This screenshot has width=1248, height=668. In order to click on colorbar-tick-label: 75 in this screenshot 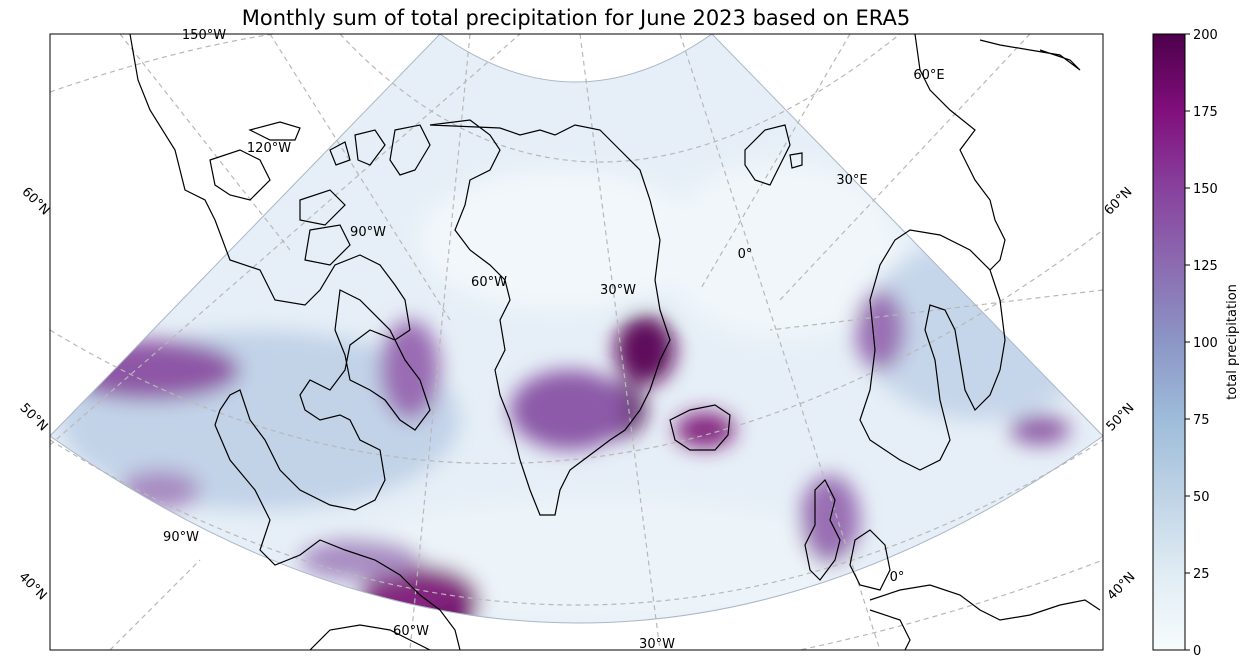, I will do `click(1201, 420)`.